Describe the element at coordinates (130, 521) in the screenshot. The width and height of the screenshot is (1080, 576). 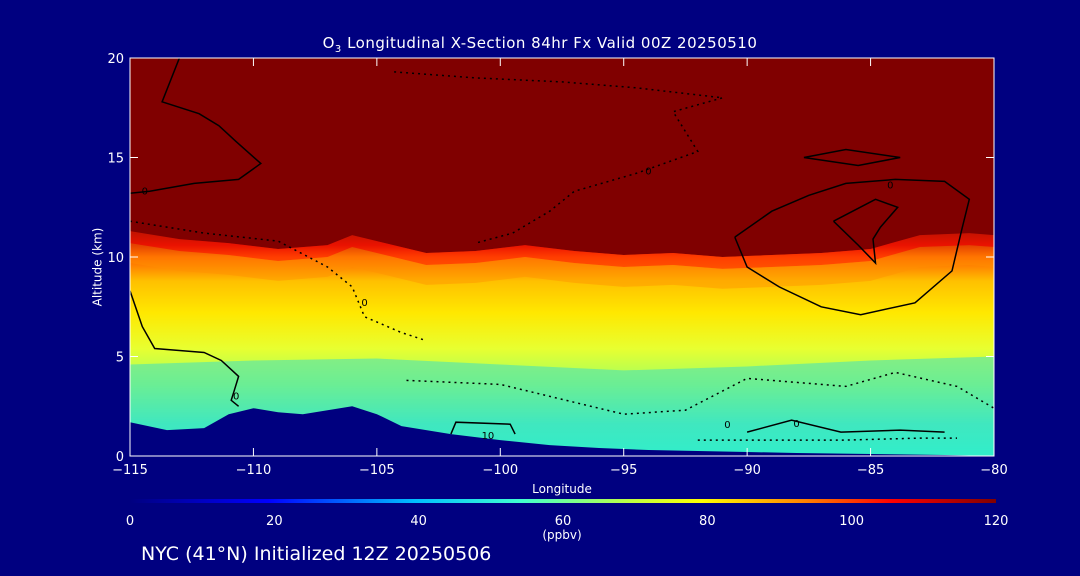
I see `colorbar-tick-label: 0` at that location.